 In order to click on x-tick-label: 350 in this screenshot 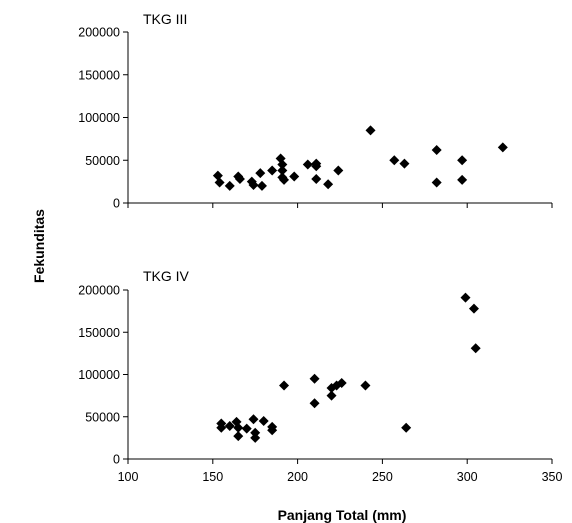, I will do `click(552, 477)`.